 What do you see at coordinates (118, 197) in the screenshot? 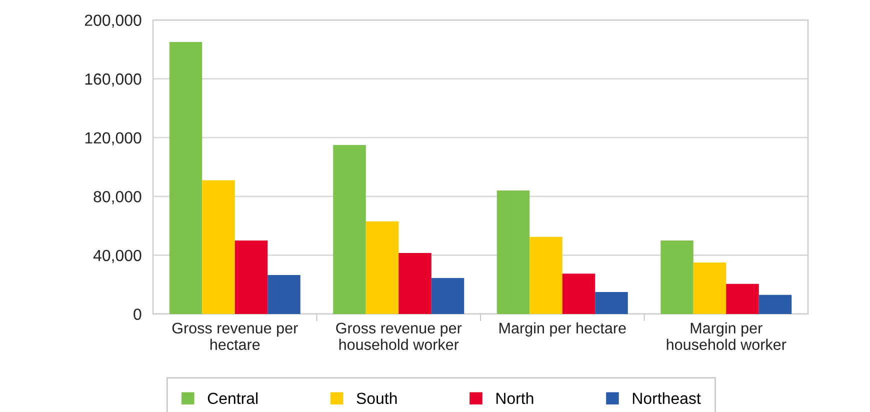
I see `y-tick-label: 80,000` at bounding box center [118, 197].